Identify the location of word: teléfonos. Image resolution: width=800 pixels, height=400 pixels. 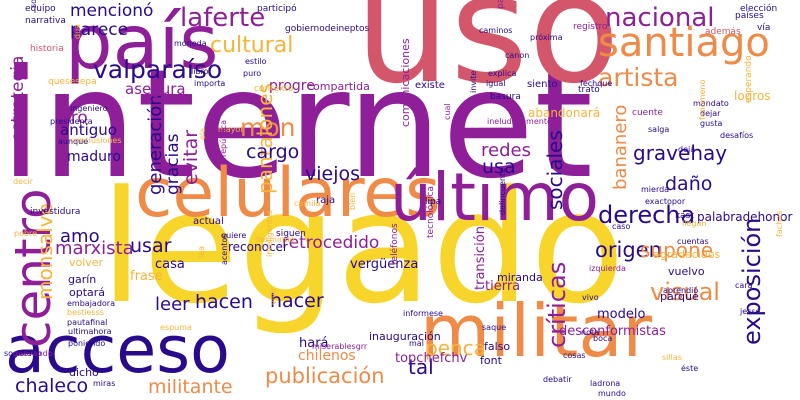
(395, 244).